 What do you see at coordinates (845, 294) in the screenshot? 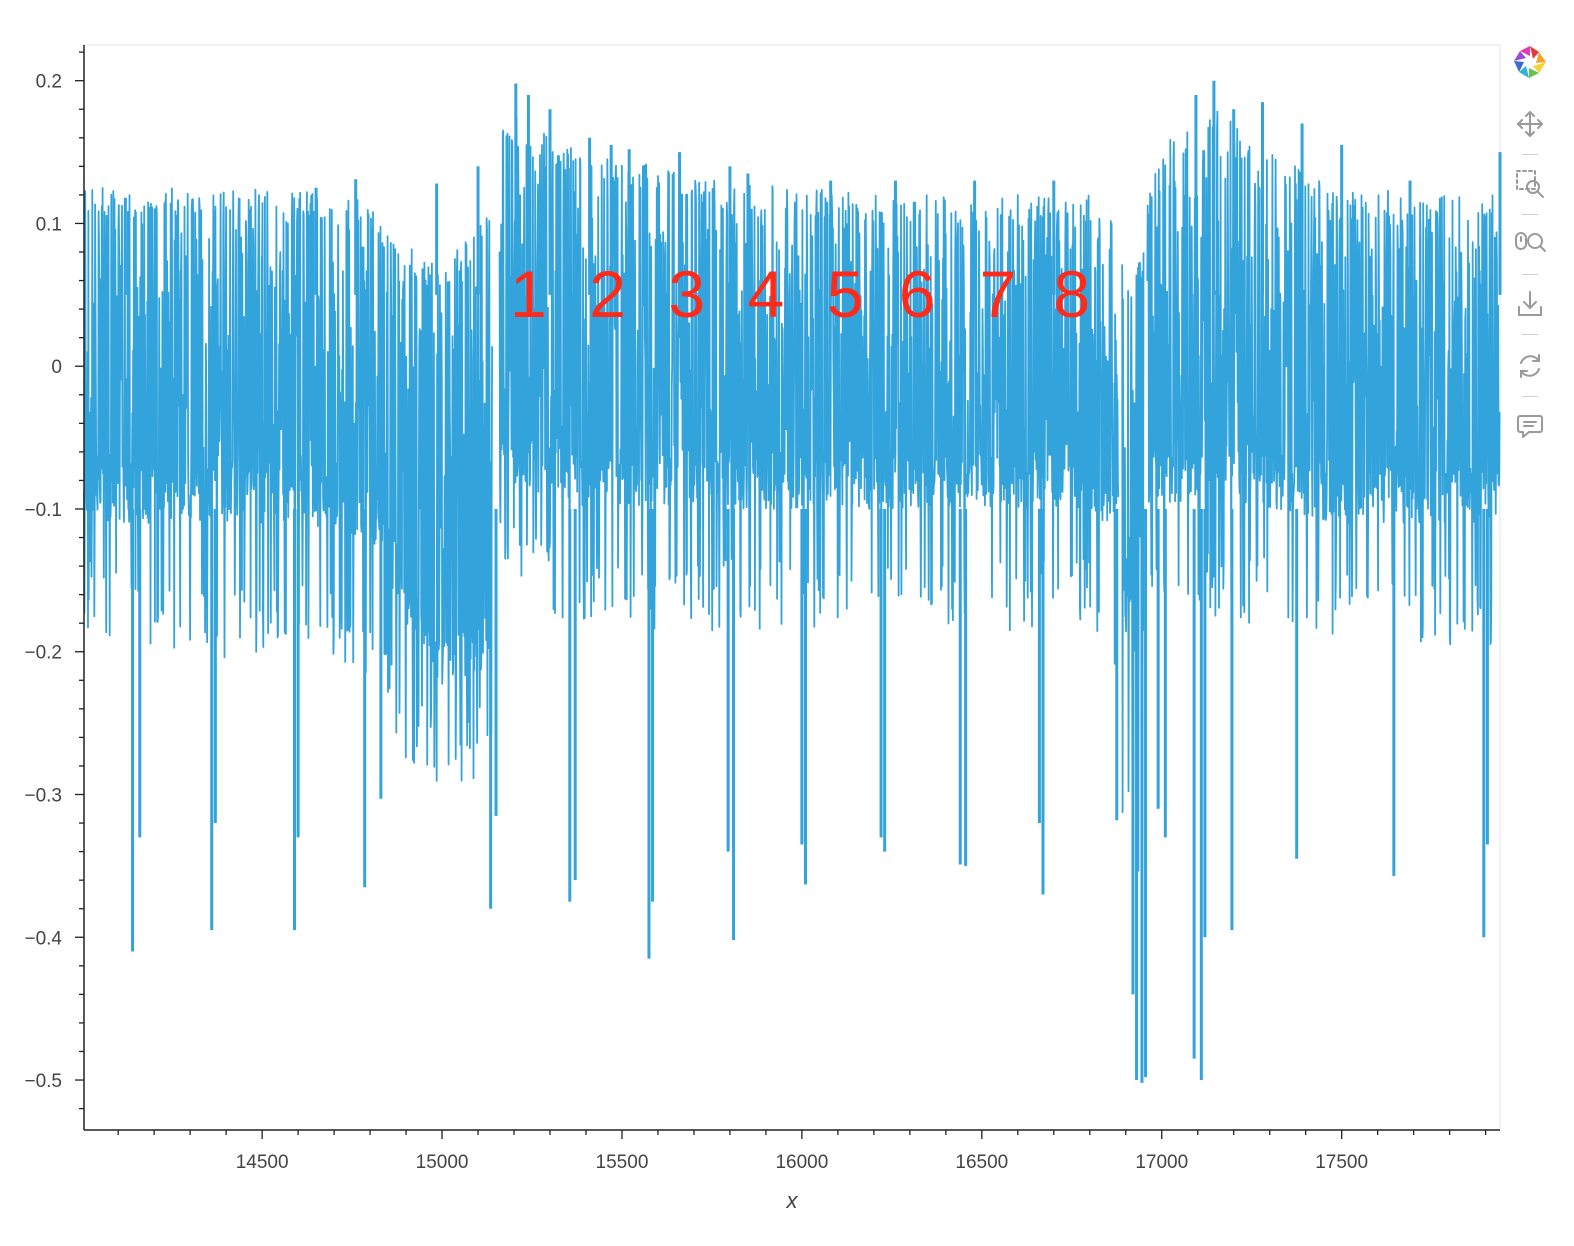
I see `annotation-label: 5` at bounding box center [845, 294].